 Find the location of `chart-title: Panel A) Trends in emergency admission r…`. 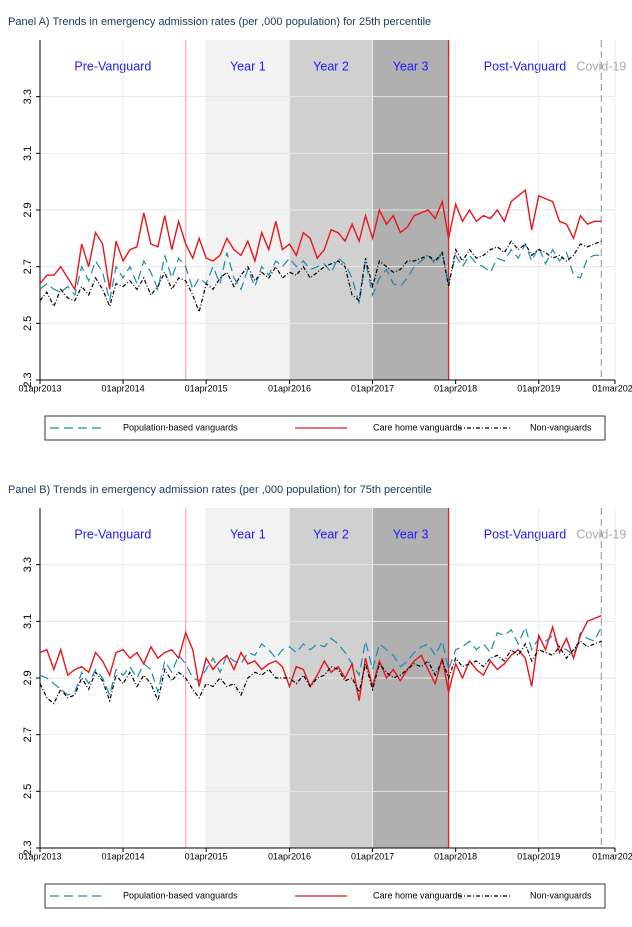

chart-title: Panel A) Trends in emergency admission r… is located at coordinates (219, 22).